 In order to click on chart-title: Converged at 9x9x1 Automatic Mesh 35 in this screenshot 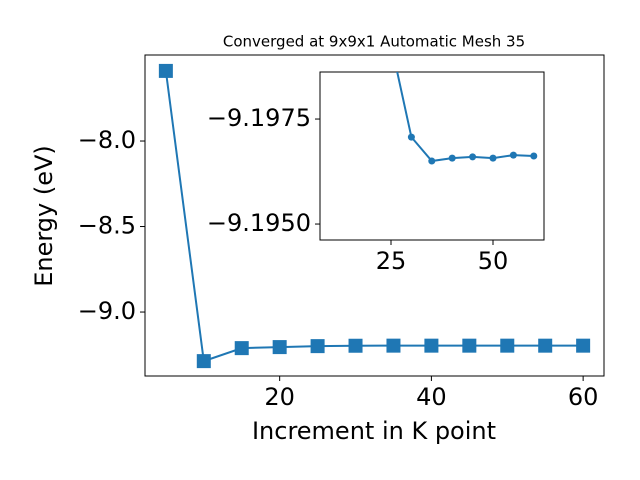, I will do `click(374, 42)`.